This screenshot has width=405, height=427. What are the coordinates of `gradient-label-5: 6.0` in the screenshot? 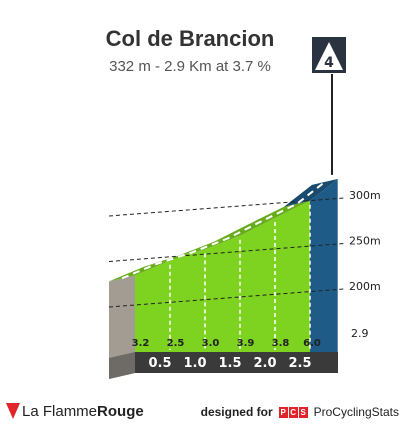 It's located at (312, 343).